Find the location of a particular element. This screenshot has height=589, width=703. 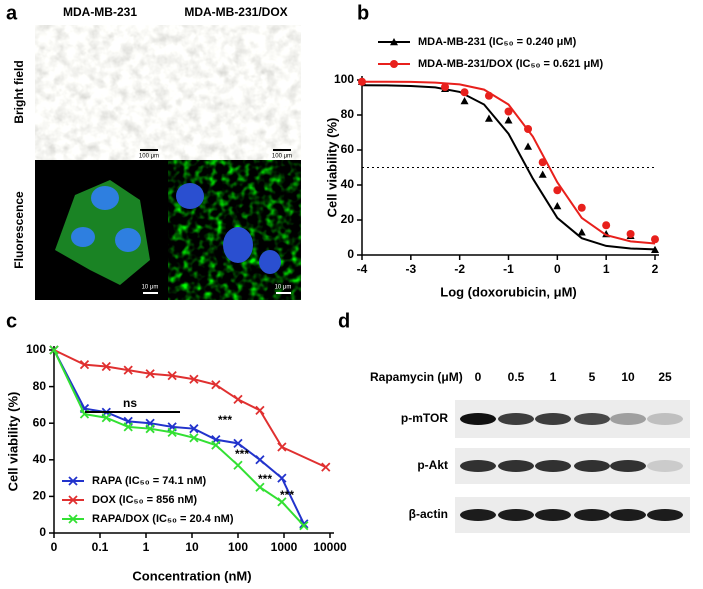

row-label: Bright field is located at coordinates (19, 91).